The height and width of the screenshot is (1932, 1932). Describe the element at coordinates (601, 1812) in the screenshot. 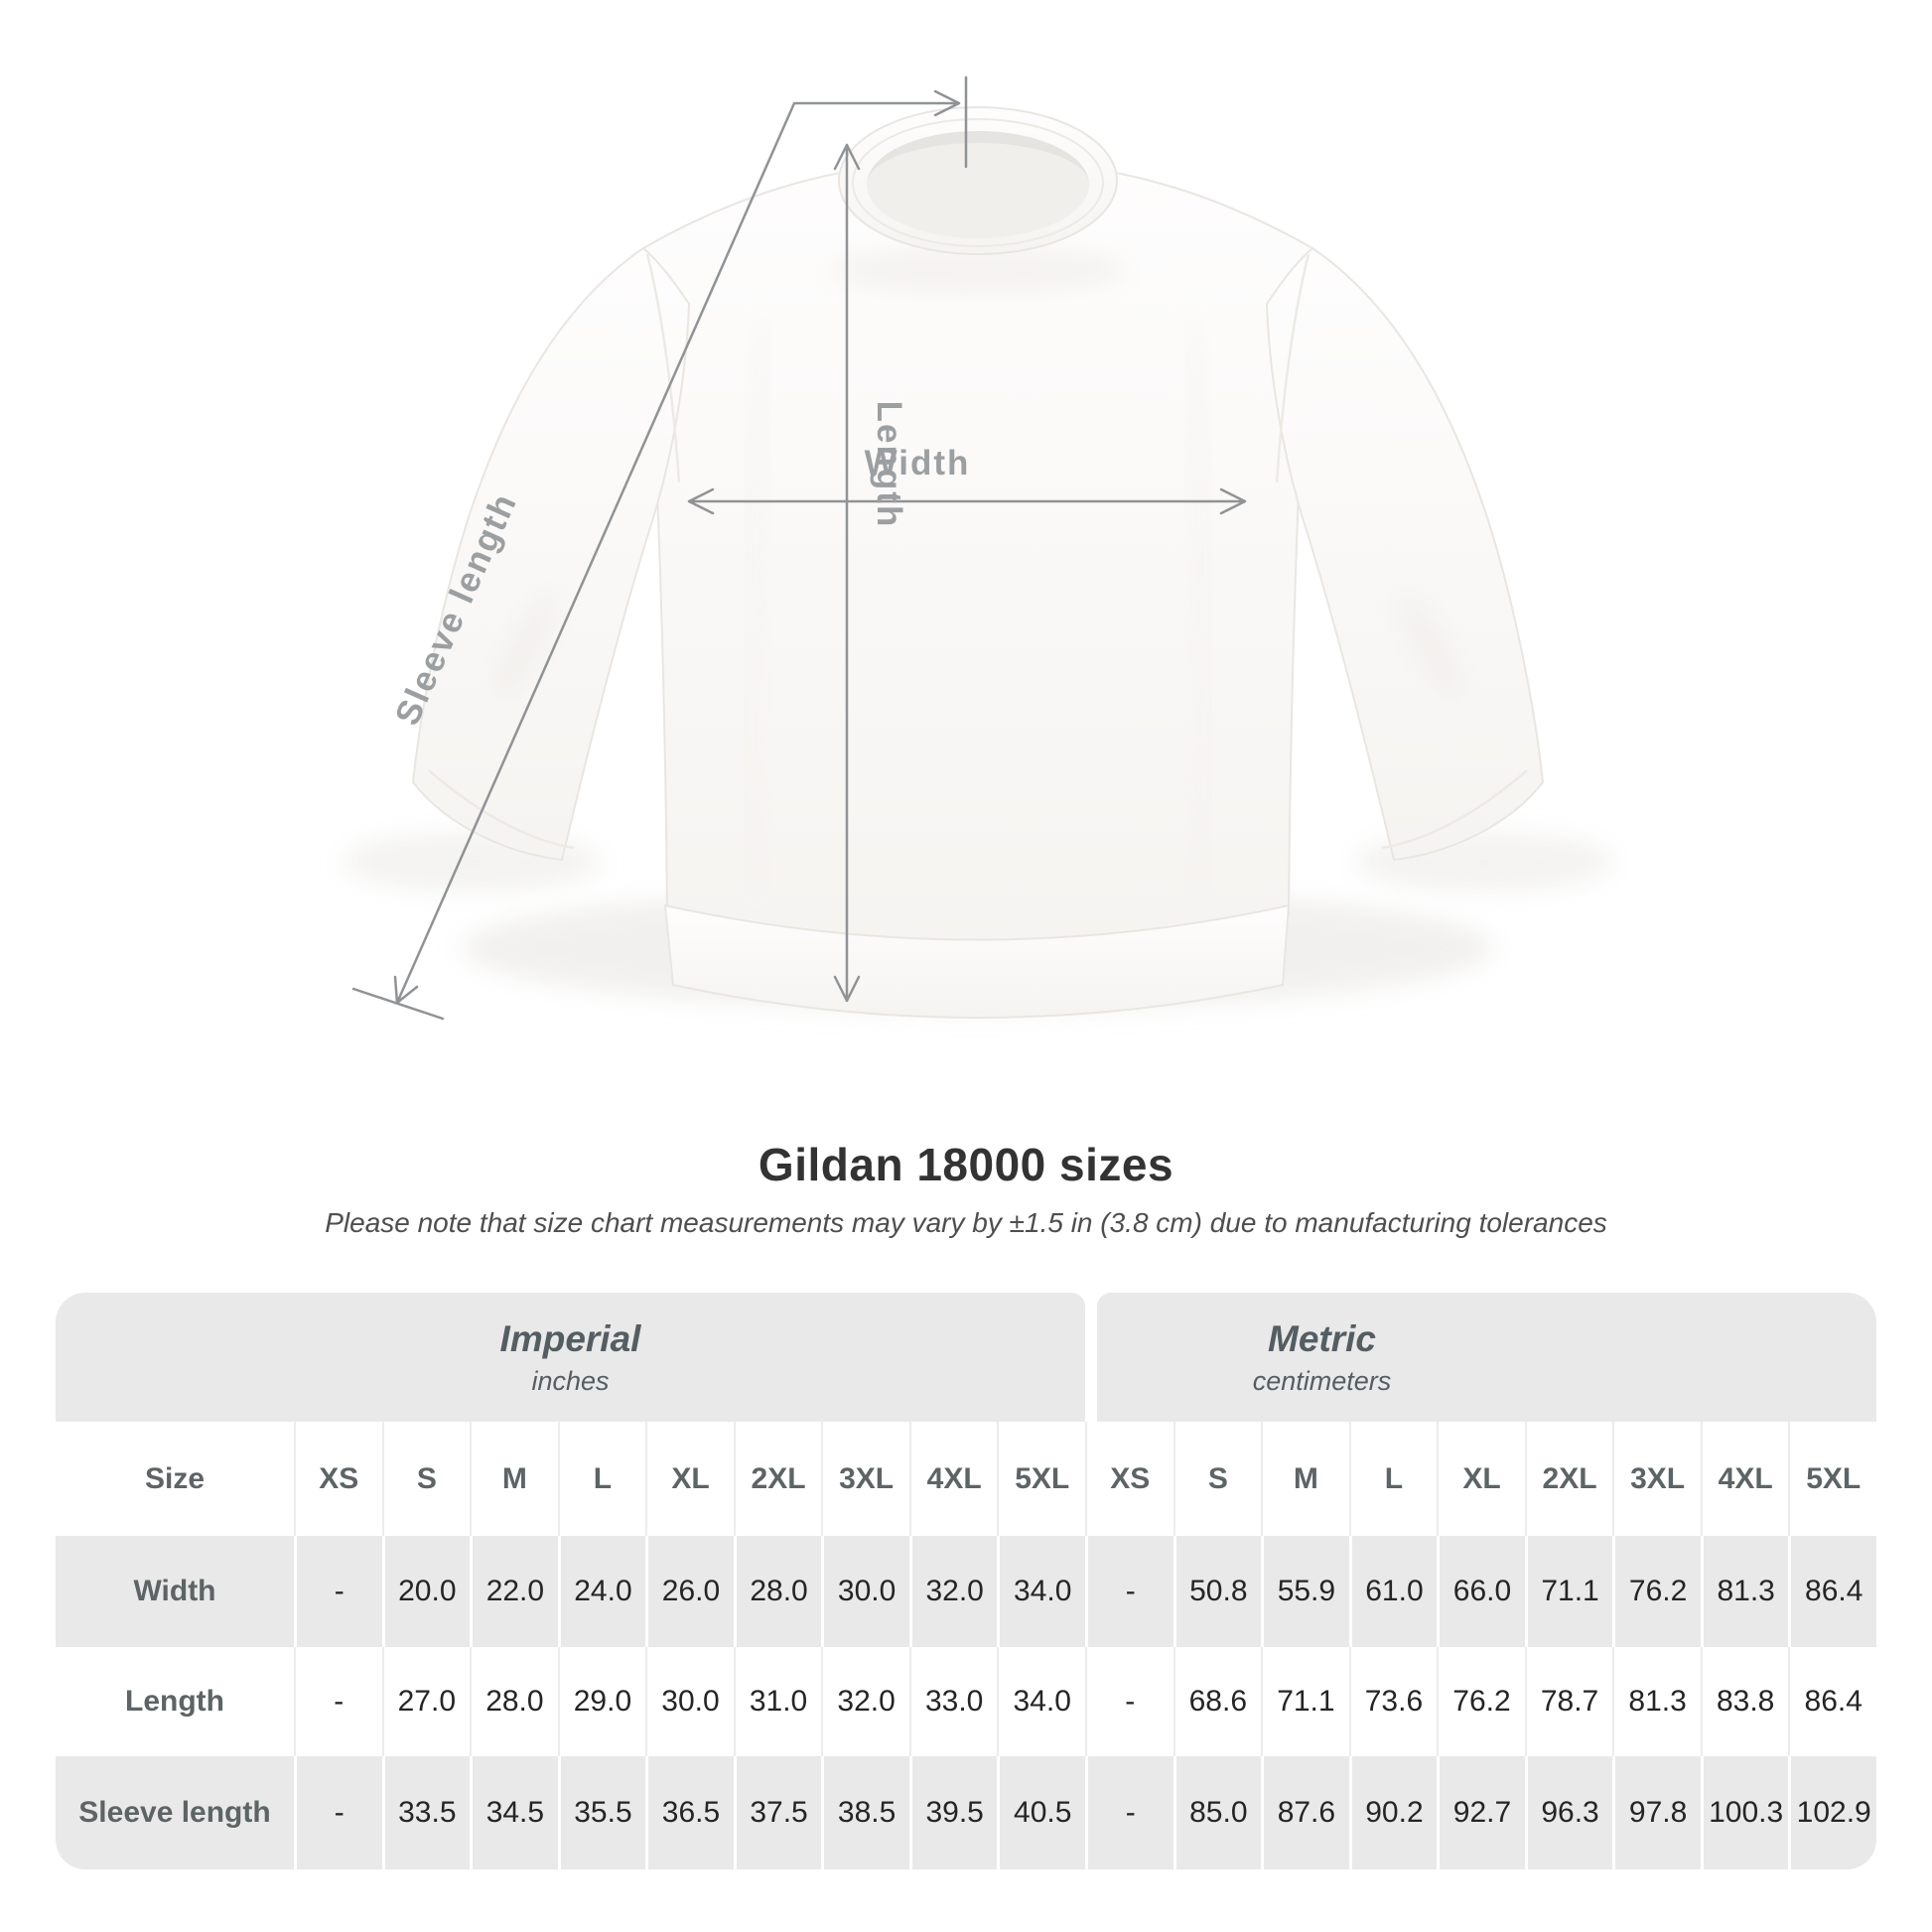

I see `measurement-value: 35.5` at that location.